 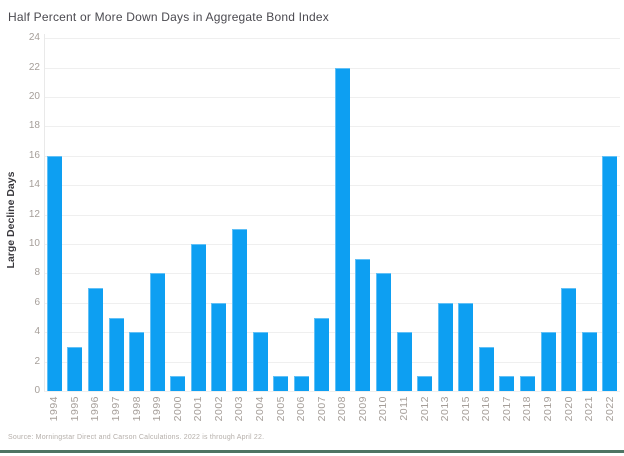 I want to click on y-tick-label: 14, so click(x=34, y=185).